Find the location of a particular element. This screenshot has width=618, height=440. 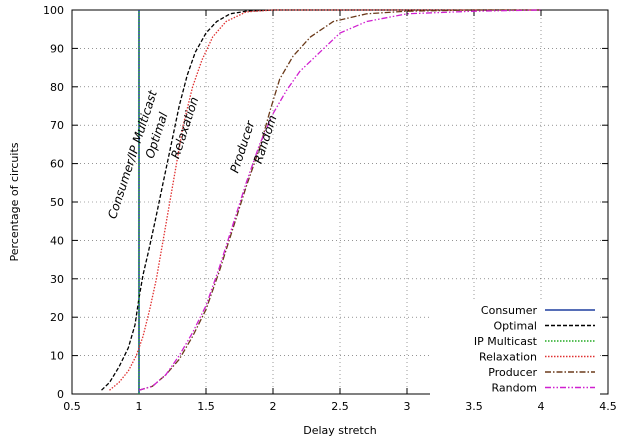

x-tick-label: 1 is located at coordinates (139, 406).